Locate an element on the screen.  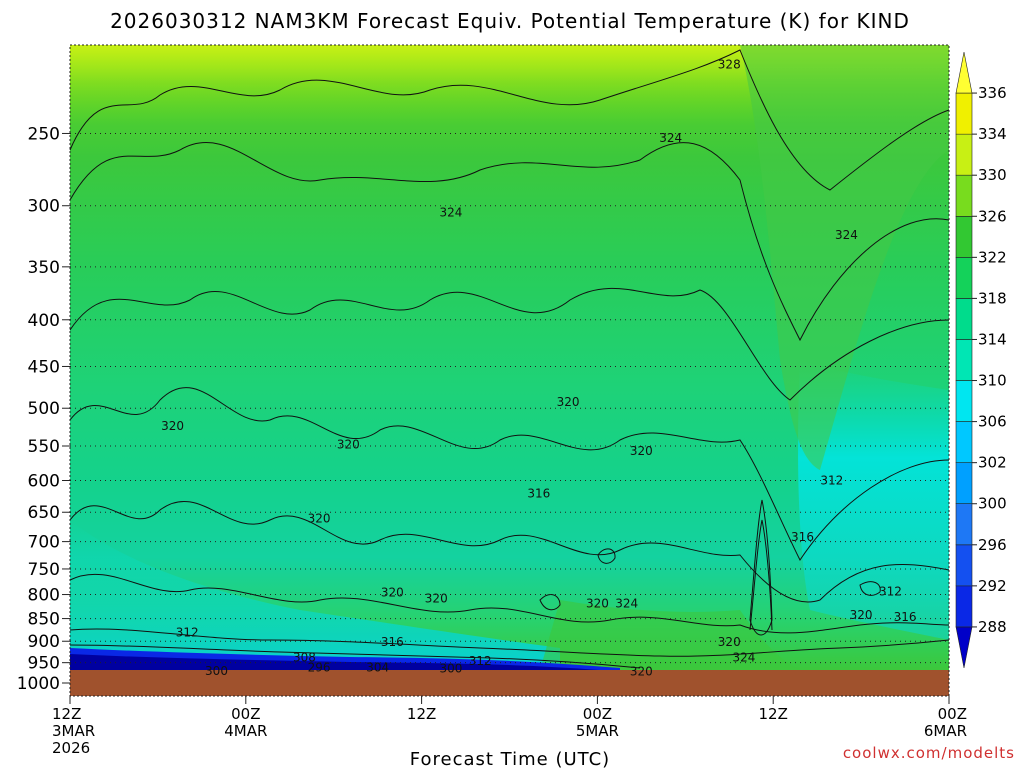
y-tick-label: 650 is located at coordinates (44, 513).